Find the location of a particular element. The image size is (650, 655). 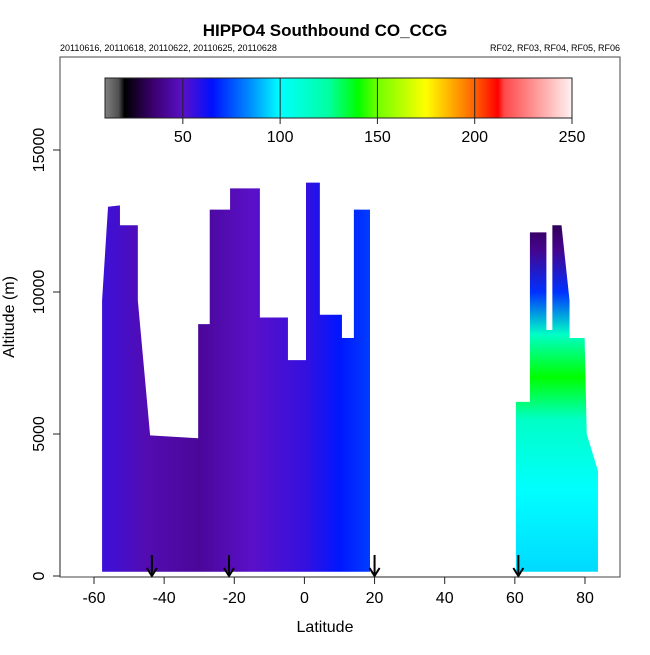

chart-title: HIPPO4 Southbound CO_CCG is located at coordinates (325, 30).